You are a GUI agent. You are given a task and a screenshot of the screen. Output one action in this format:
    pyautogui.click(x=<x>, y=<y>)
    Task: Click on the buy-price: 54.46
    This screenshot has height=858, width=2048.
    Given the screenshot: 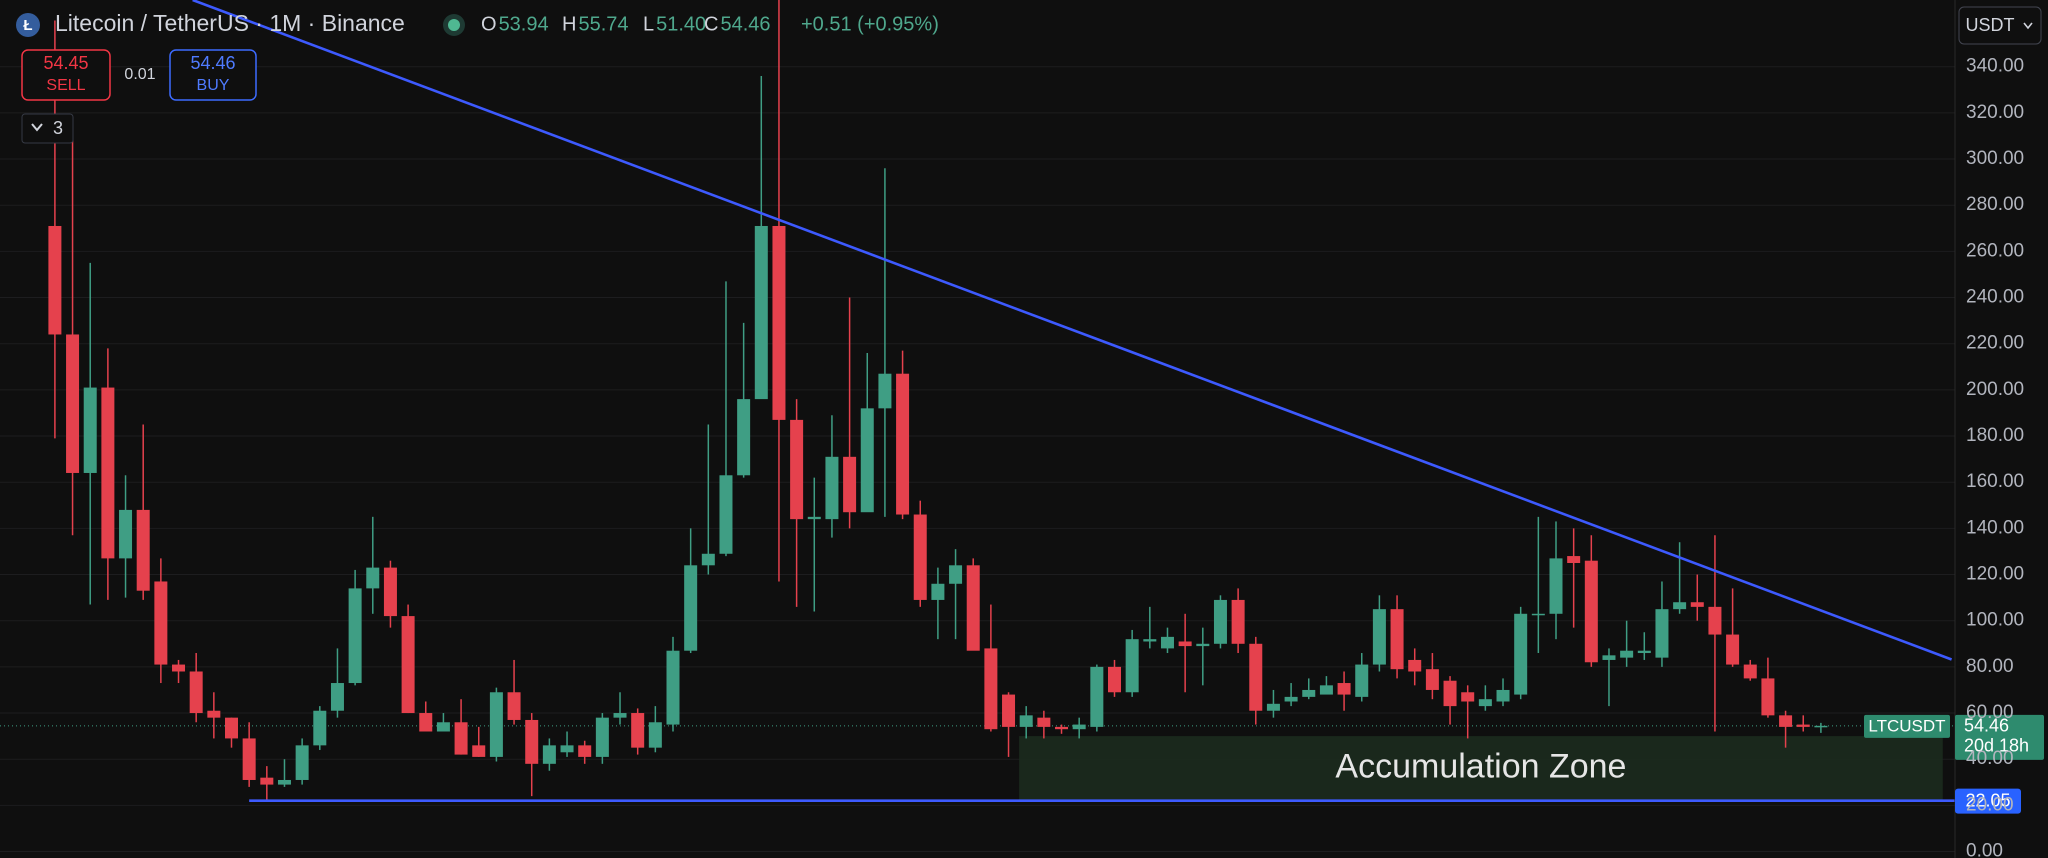 What is the action you would take?
    pyautogui.click(x=212, y=63)
    